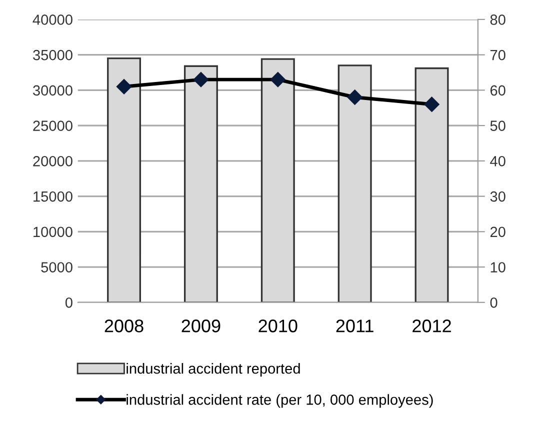  What do you see at coordinates (52, 125) in the screenshot?
I see `y-tick-label: 25000` at bounding box center [52, 125].